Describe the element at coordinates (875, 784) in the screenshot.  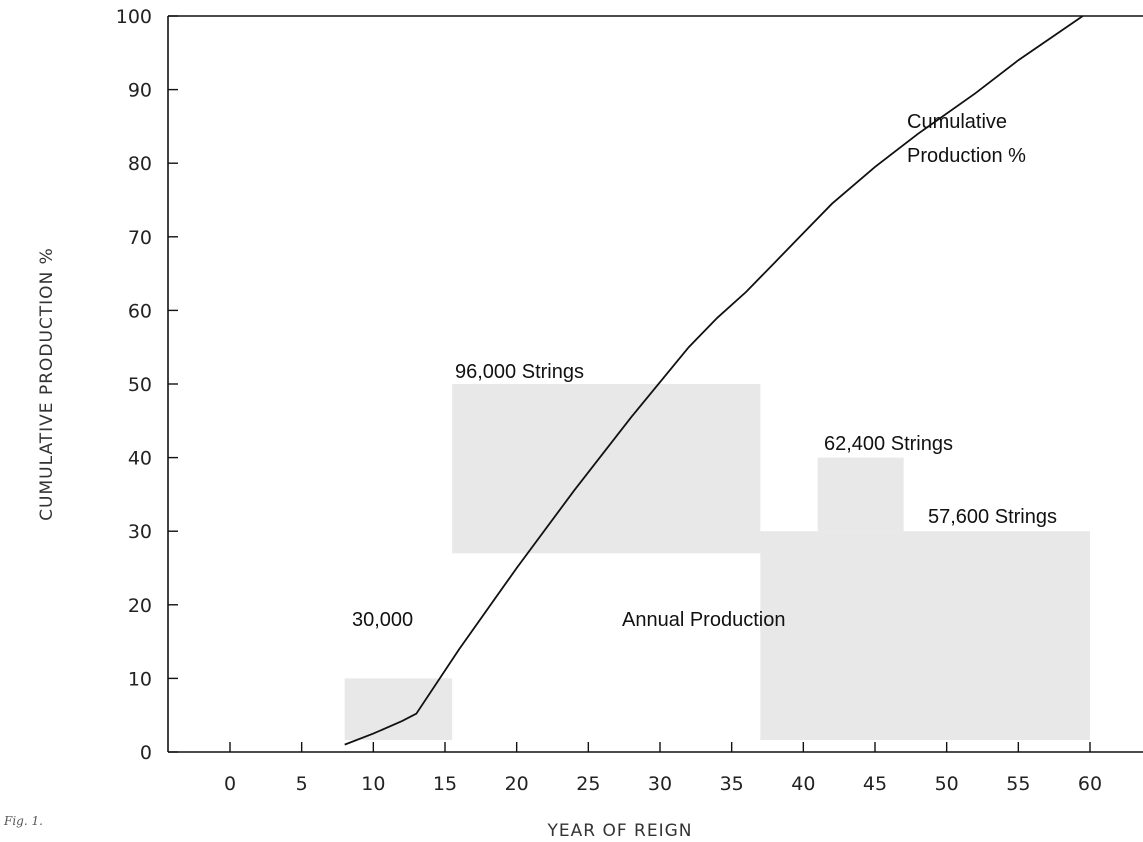
I see `x-tick-label: 45` at that location.